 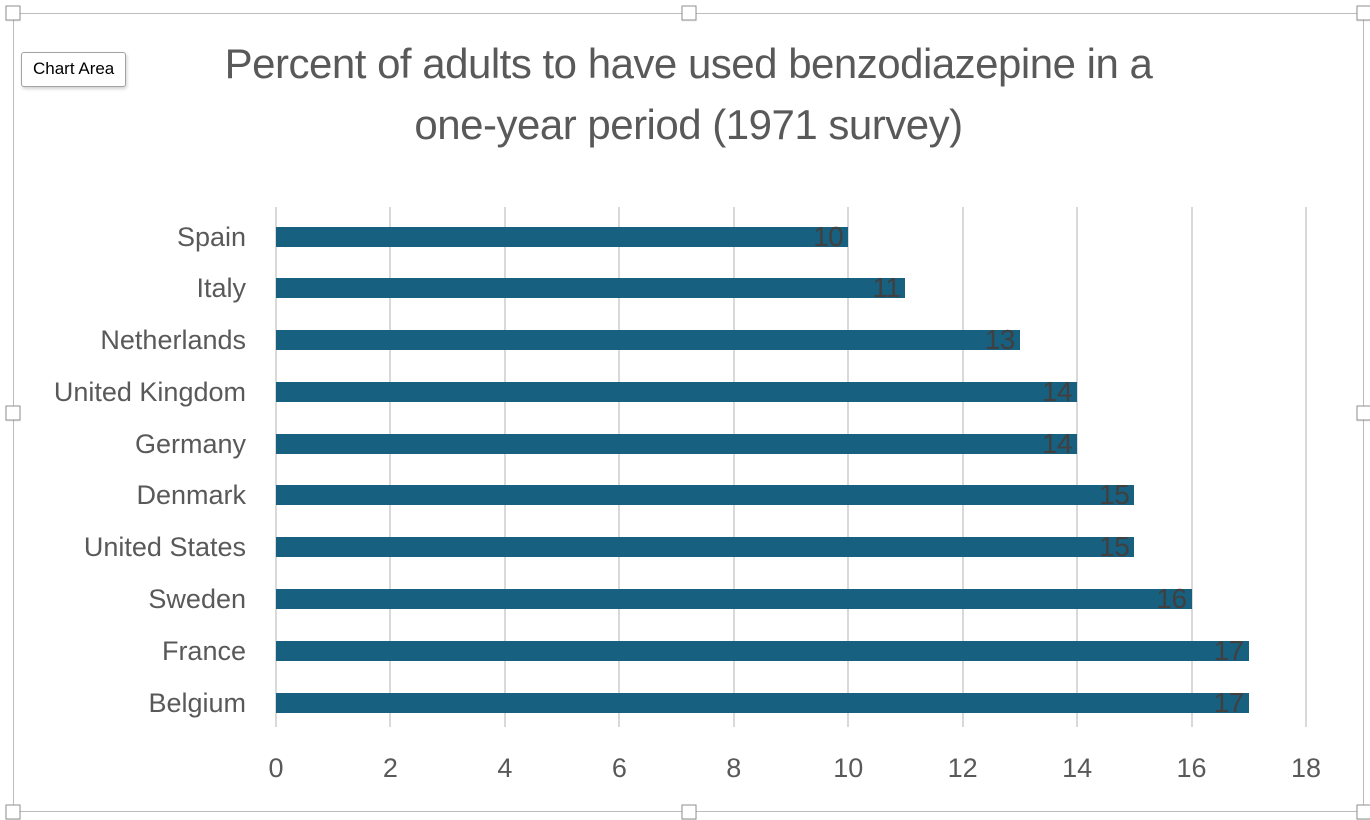 I want to click on bar-germany, so click(x=677, y=443).